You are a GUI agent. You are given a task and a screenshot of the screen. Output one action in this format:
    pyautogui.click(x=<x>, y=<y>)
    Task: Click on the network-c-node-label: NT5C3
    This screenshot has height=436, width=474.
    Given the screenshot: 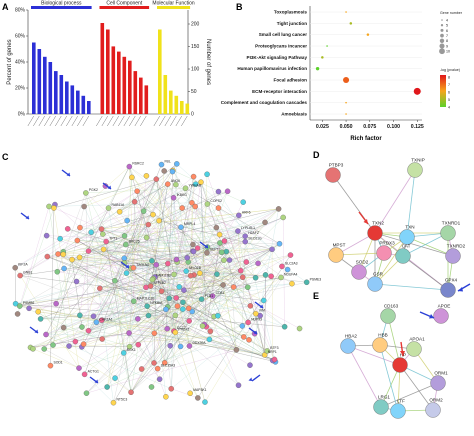 What is the action you would take?
    pyautogui.click(x=121, y=400)
    